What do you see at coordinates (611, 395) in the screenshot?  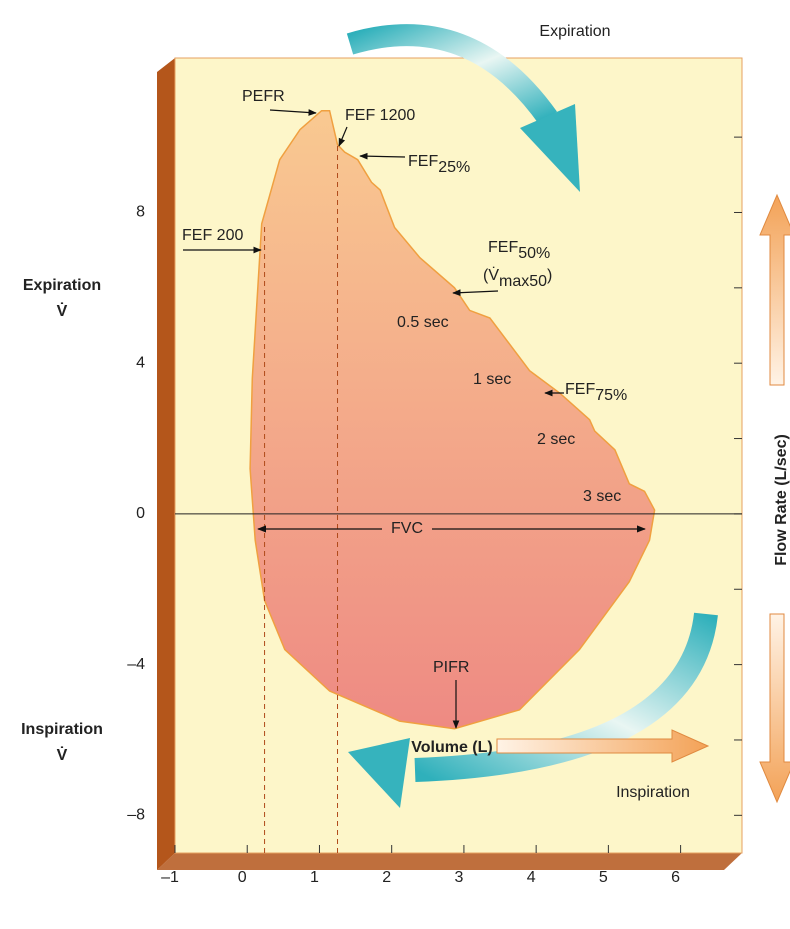 I see `annotation-subscript: 75%` at bounding box center [611, 395].